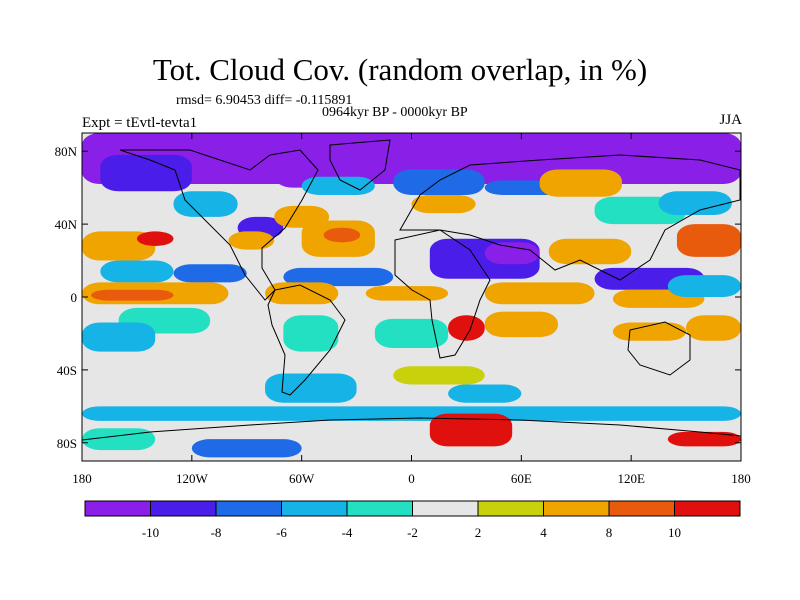 The image size is (800, 600). What do you see at coordinates (192, 478) in the screenshot?
I see `x-tick-label-1: 120W` at bounding box center [192, 478].